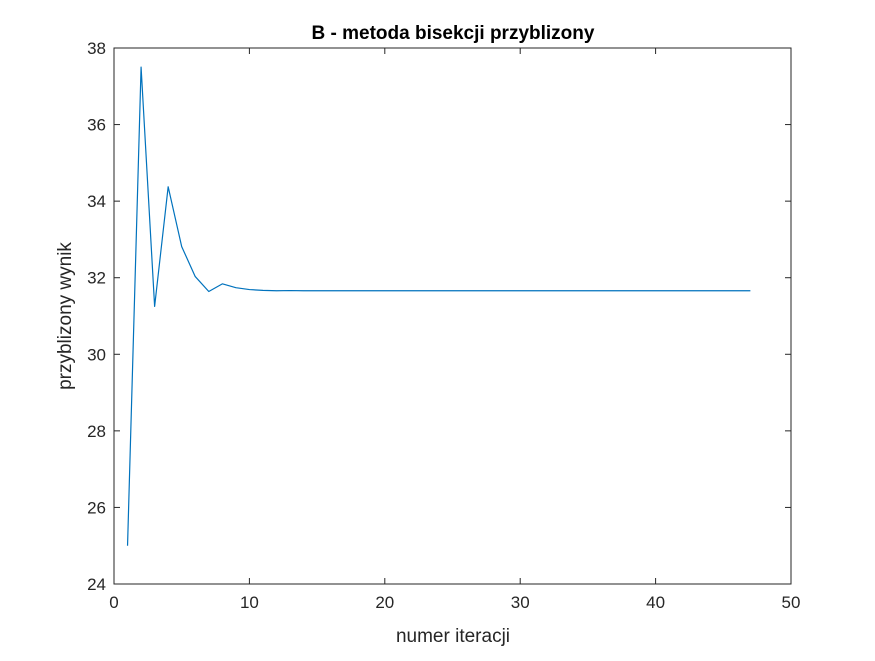  What do you see at coordinates (453, 636) in the screenshot?
I see `x-axis-label: numer iteracji` at bounding box center [453, 636].